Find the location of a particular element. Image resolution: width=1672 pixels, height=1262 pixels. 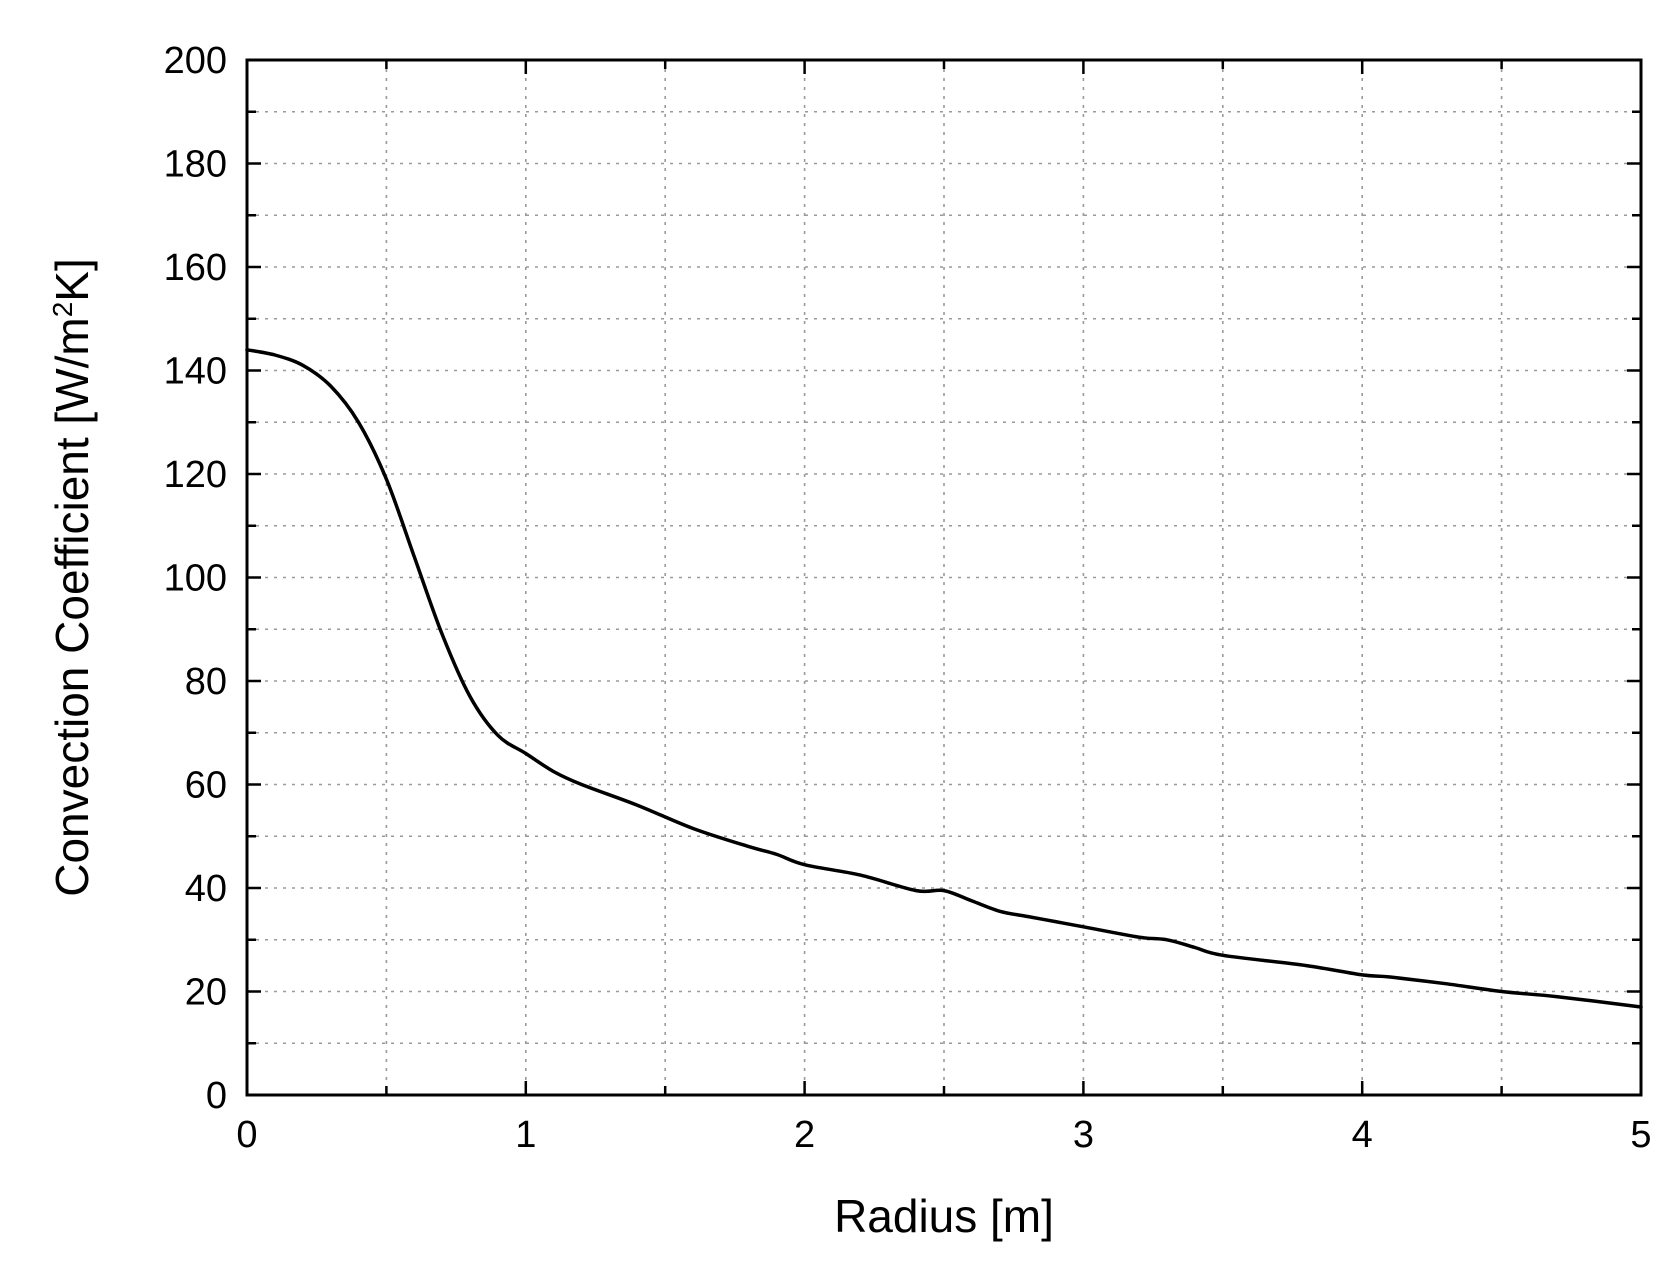

y-tick-label: 60 is located at coordinates (206, 786).